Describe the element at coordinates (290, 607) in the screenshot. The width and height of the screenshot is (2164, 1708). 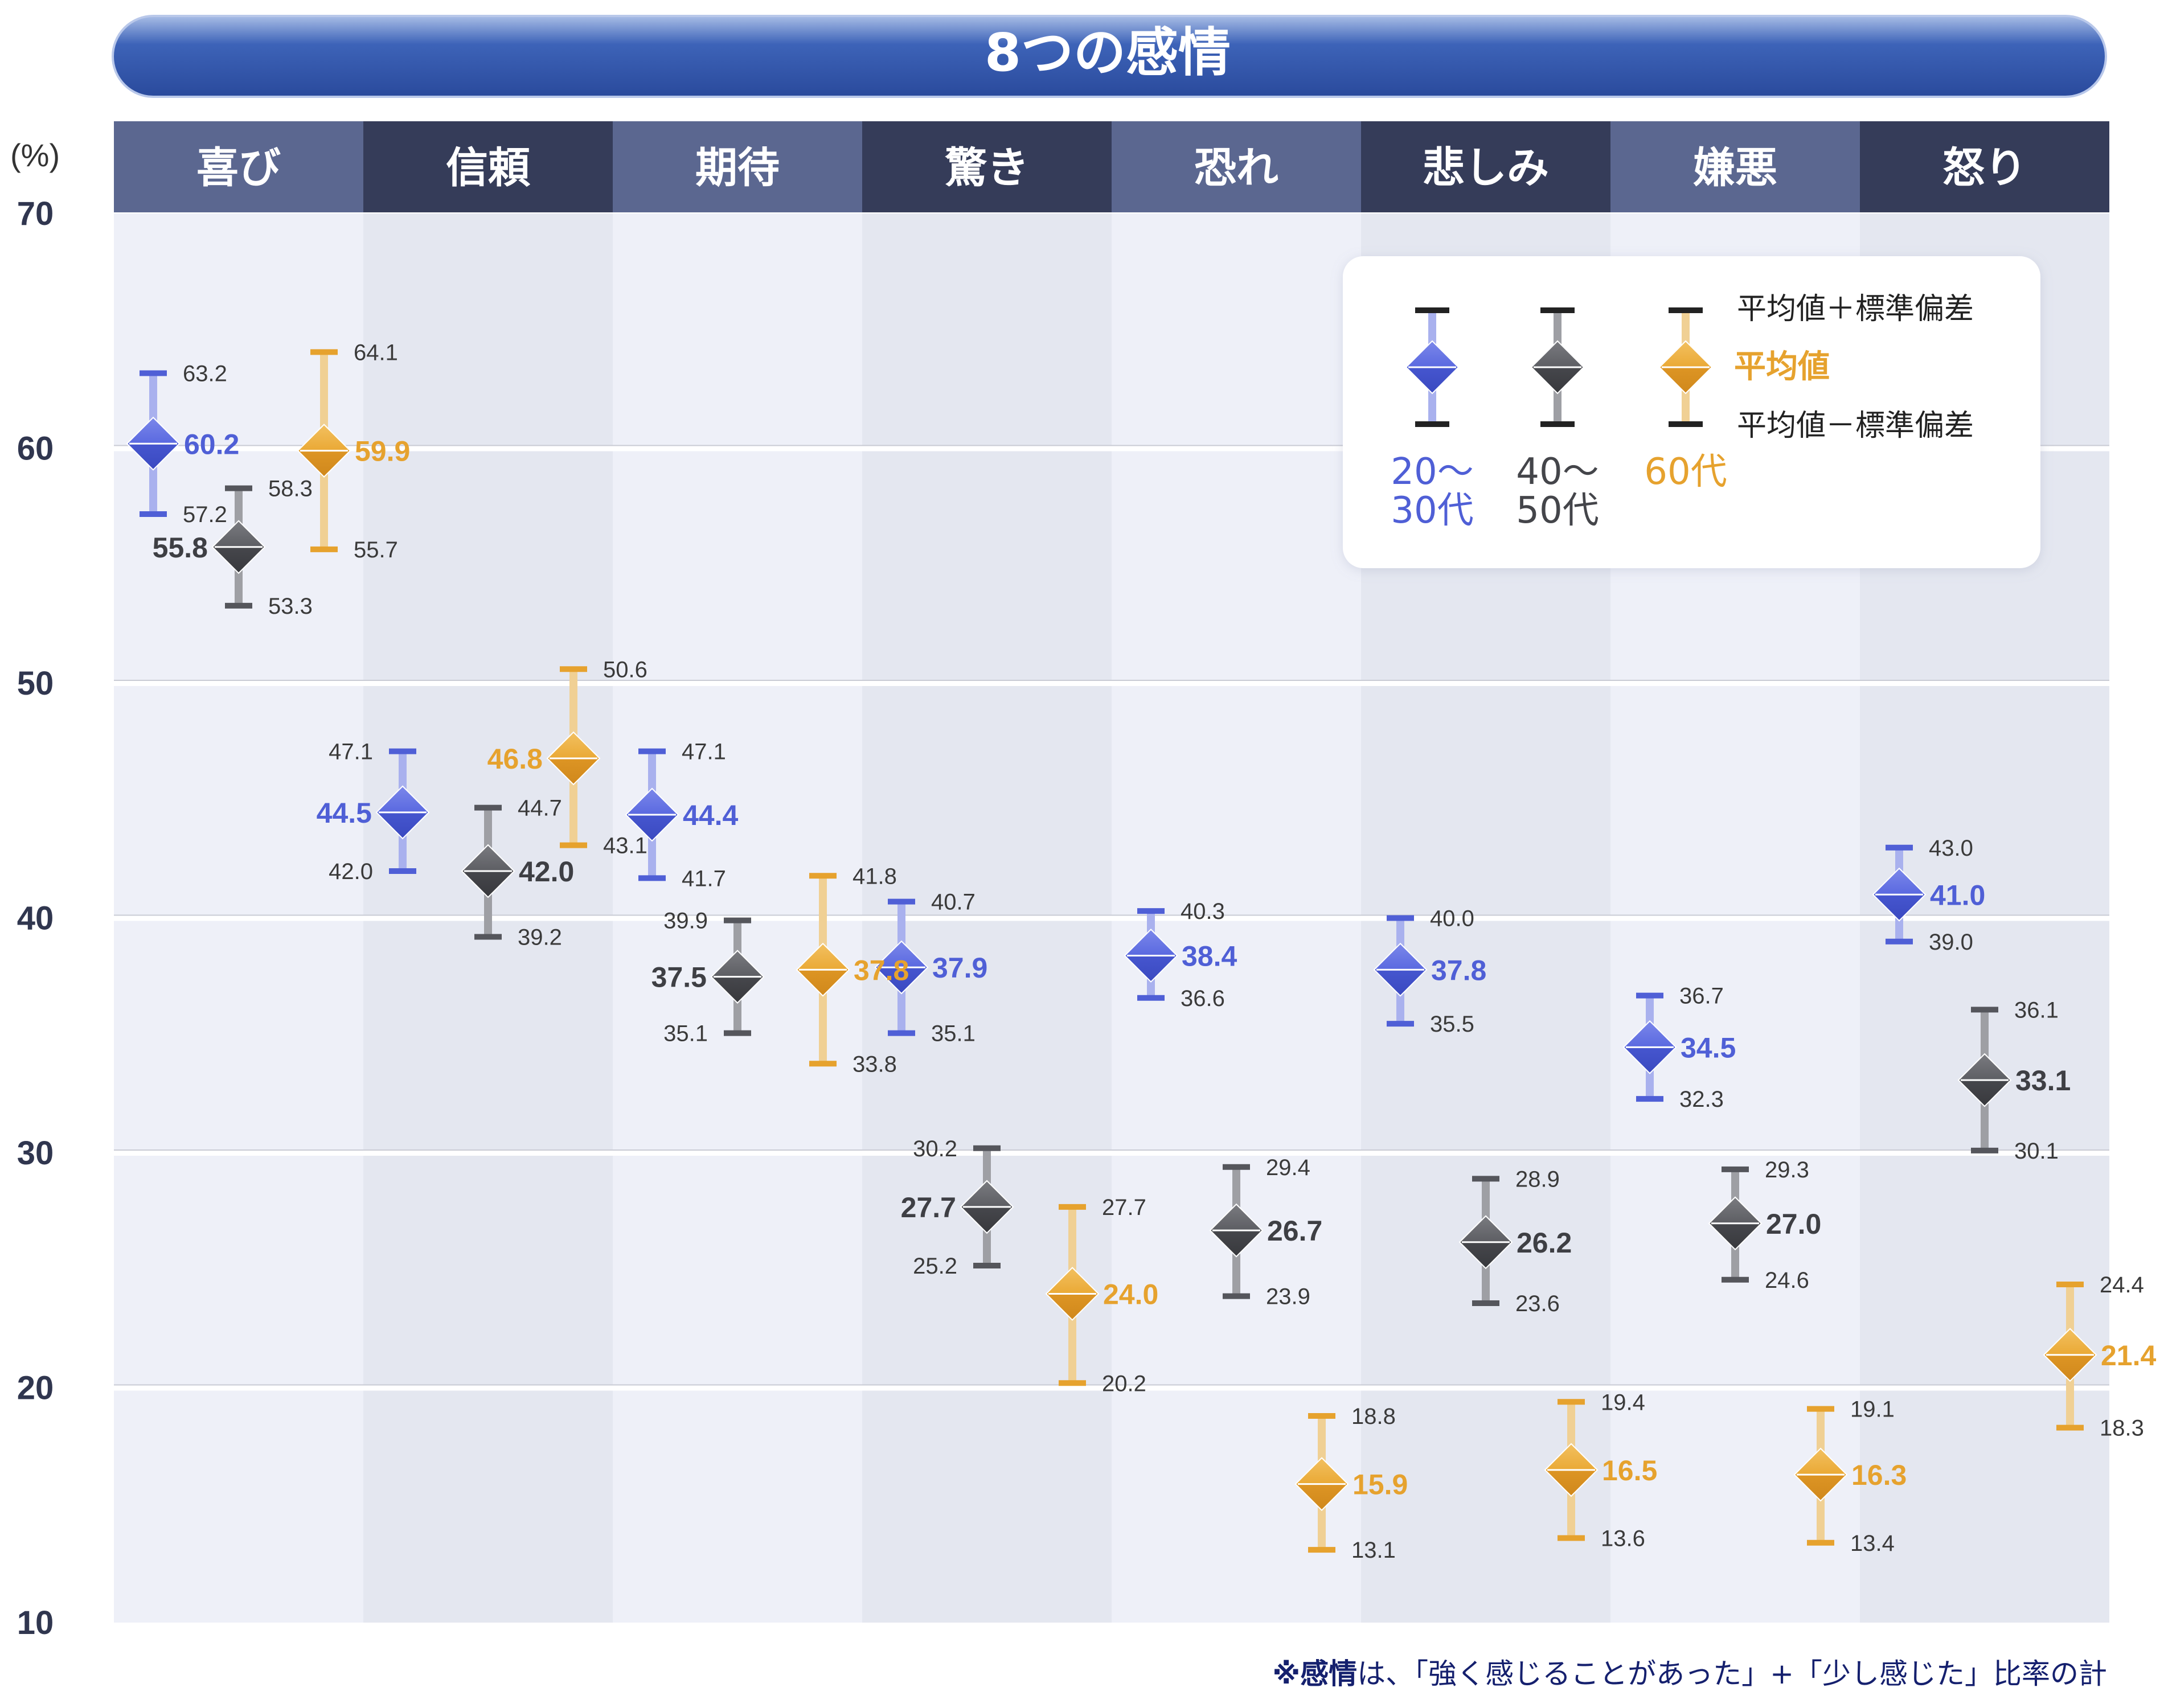
I see `lower-value-label: 53.3` at that location.